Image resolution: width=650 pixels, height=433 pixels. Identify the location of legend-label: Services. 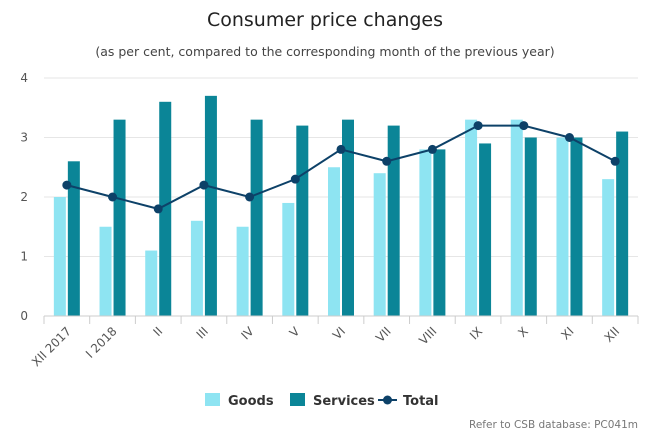
(344, 401).